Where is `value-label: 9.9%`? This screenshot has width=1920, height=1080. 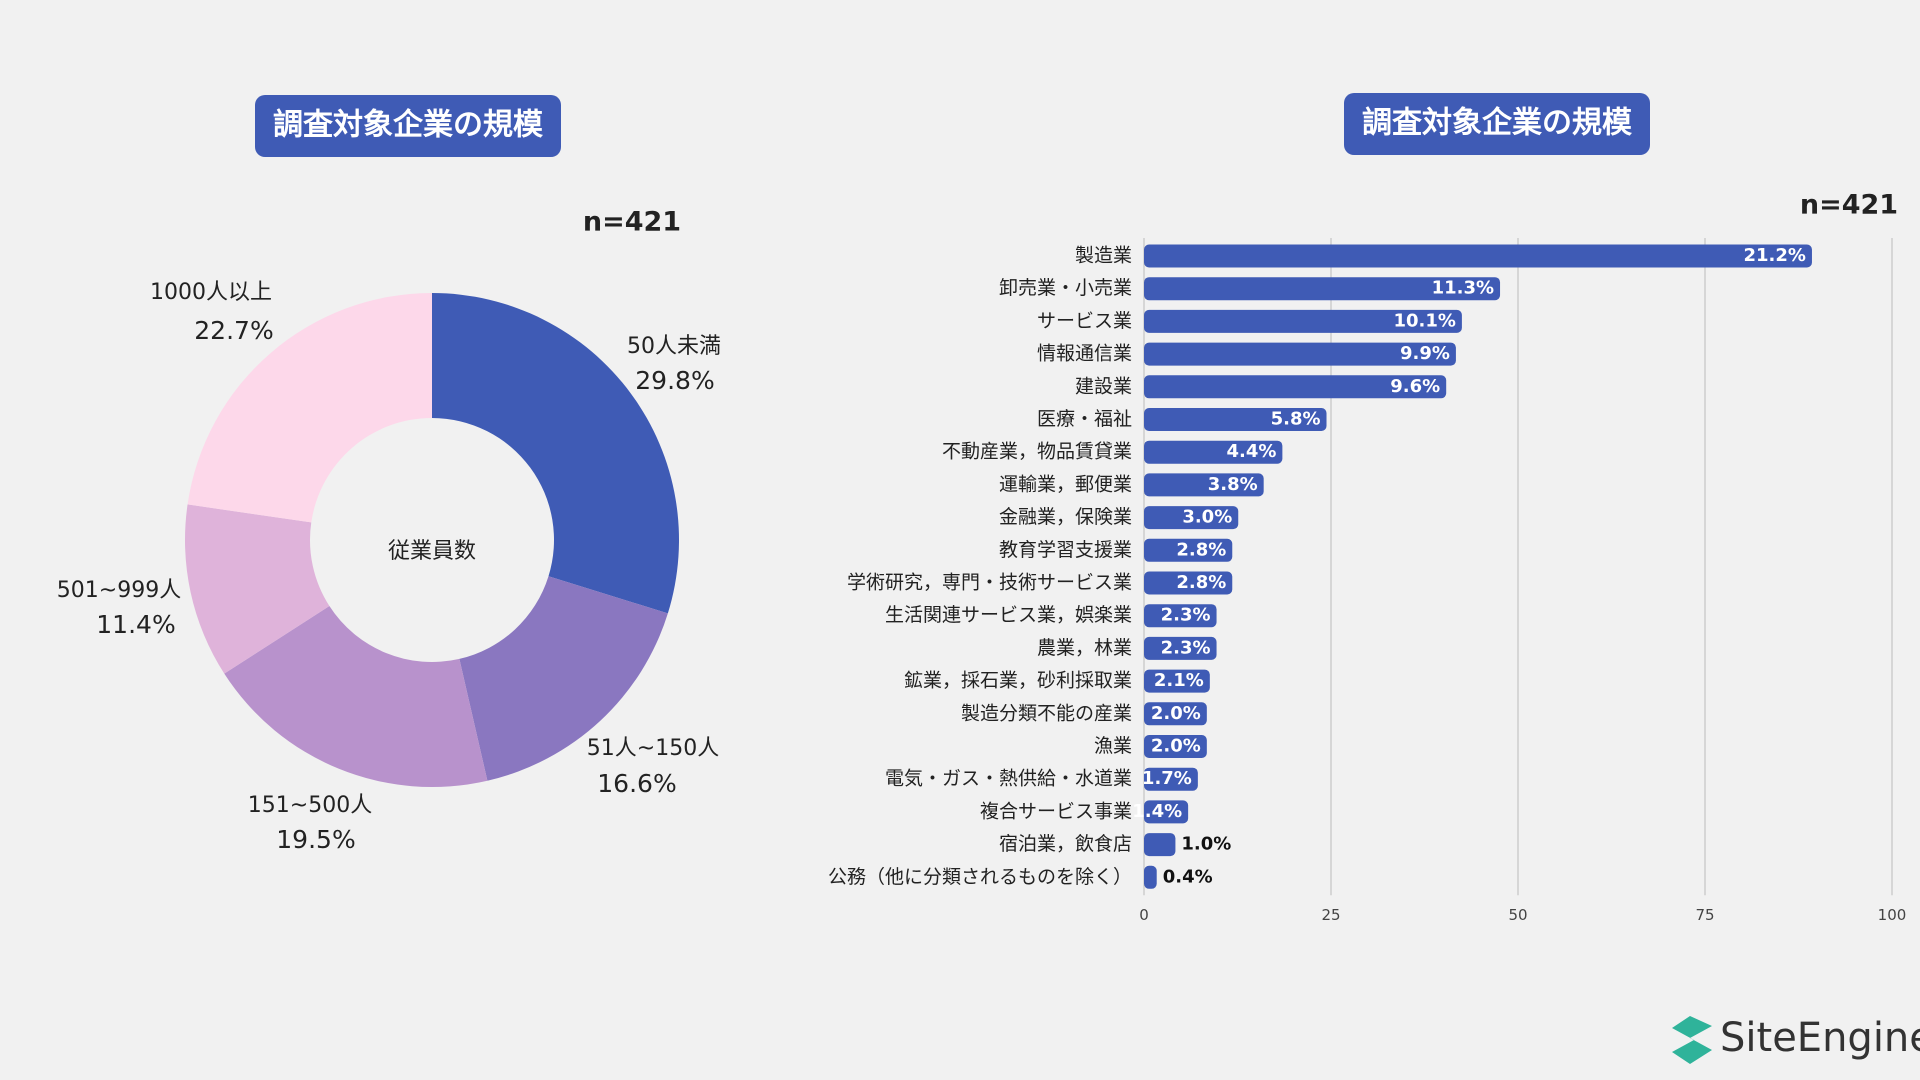 value-label: 9.9% is located at coordinates (1425, 353).